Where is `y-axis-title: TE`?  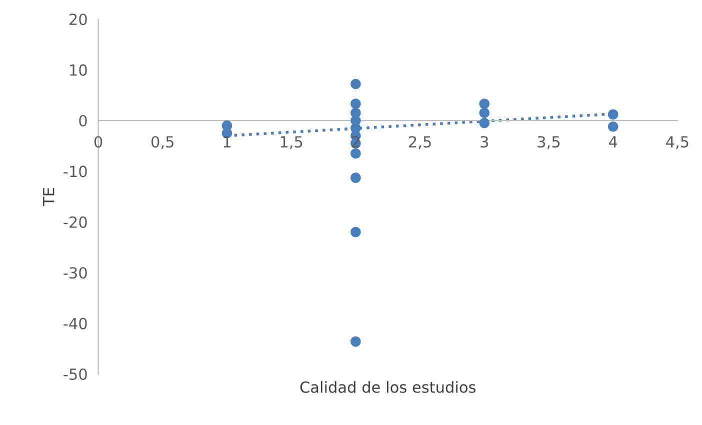 y-axis-title: TE is located at coordinates (48, 197).